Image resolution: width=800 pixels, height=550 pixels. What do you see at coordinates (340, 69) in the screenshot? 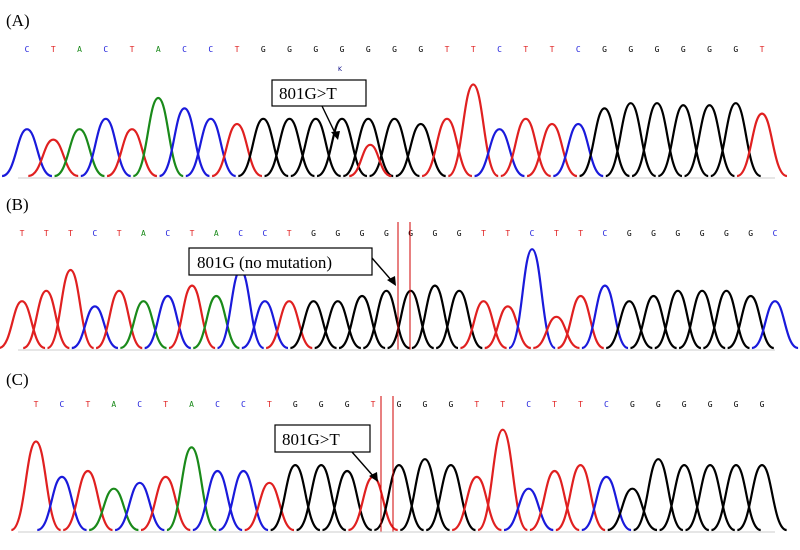
I see `panel-a-secondary-call: K` at bounding box center [340, 69].